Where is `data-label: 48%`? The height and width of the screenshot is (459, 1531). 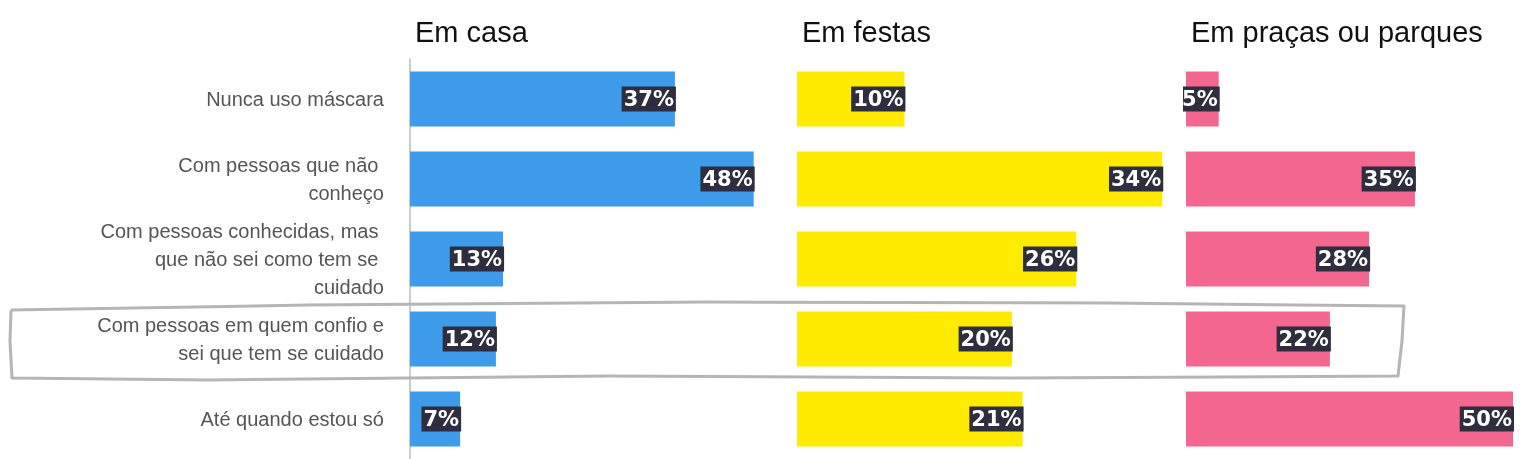
data-label: 48% is located at coordinates (727, 179).